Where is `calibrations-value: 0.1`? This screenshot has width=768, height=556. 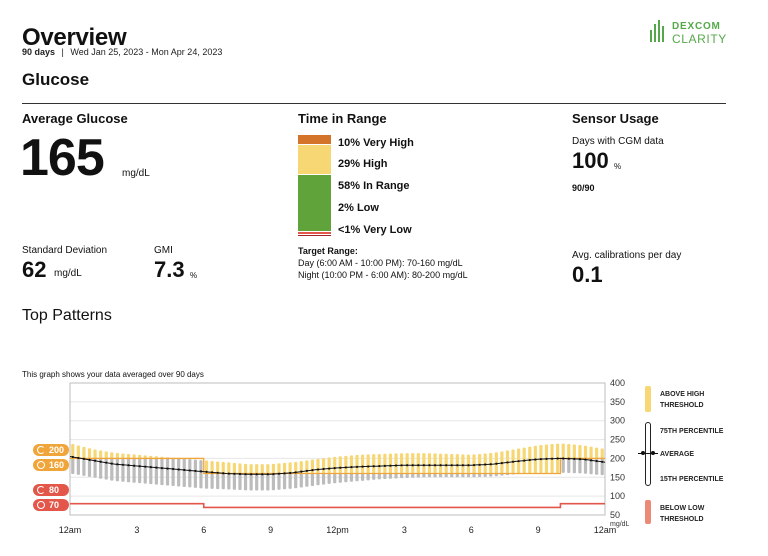
calibrations-value: 0.1 is located at coordinates (587, 274).